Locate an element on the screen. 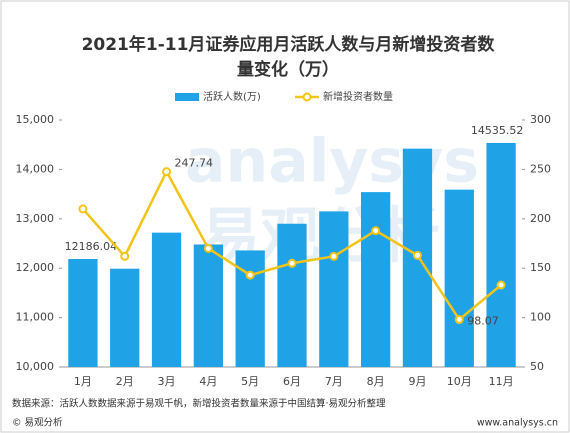  data-label: 12186.04 is located at coordinates (91, 246).